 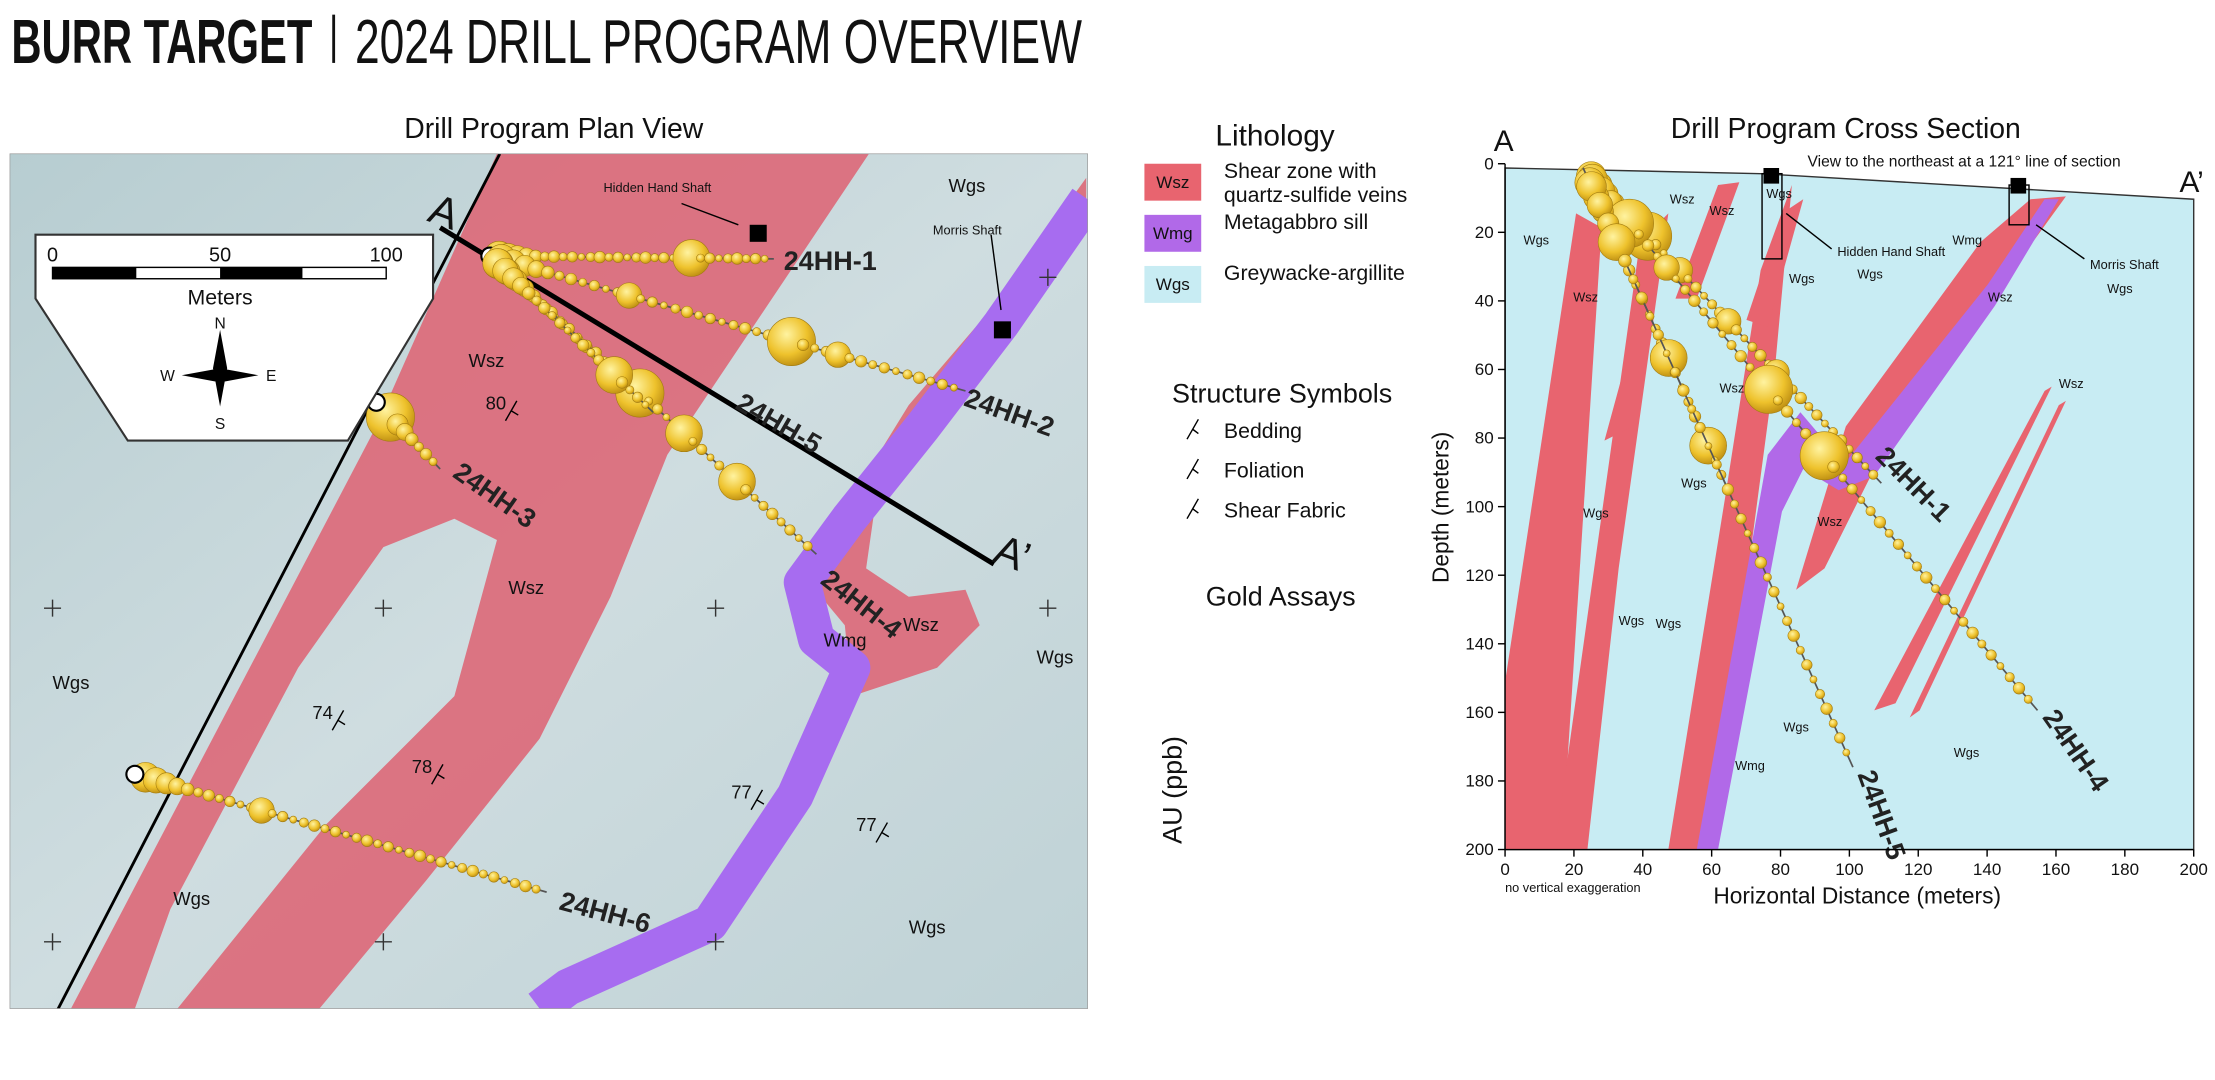 I want to click on shaft-label: Morris Shaft, so click(x=2124, y=264).